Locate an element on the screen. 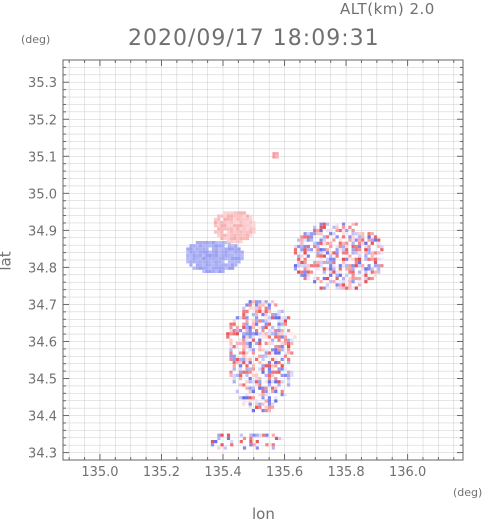 This screenshot has height=523, width=491. x-unit-label: (deg) is located at coordinates (468, 492).